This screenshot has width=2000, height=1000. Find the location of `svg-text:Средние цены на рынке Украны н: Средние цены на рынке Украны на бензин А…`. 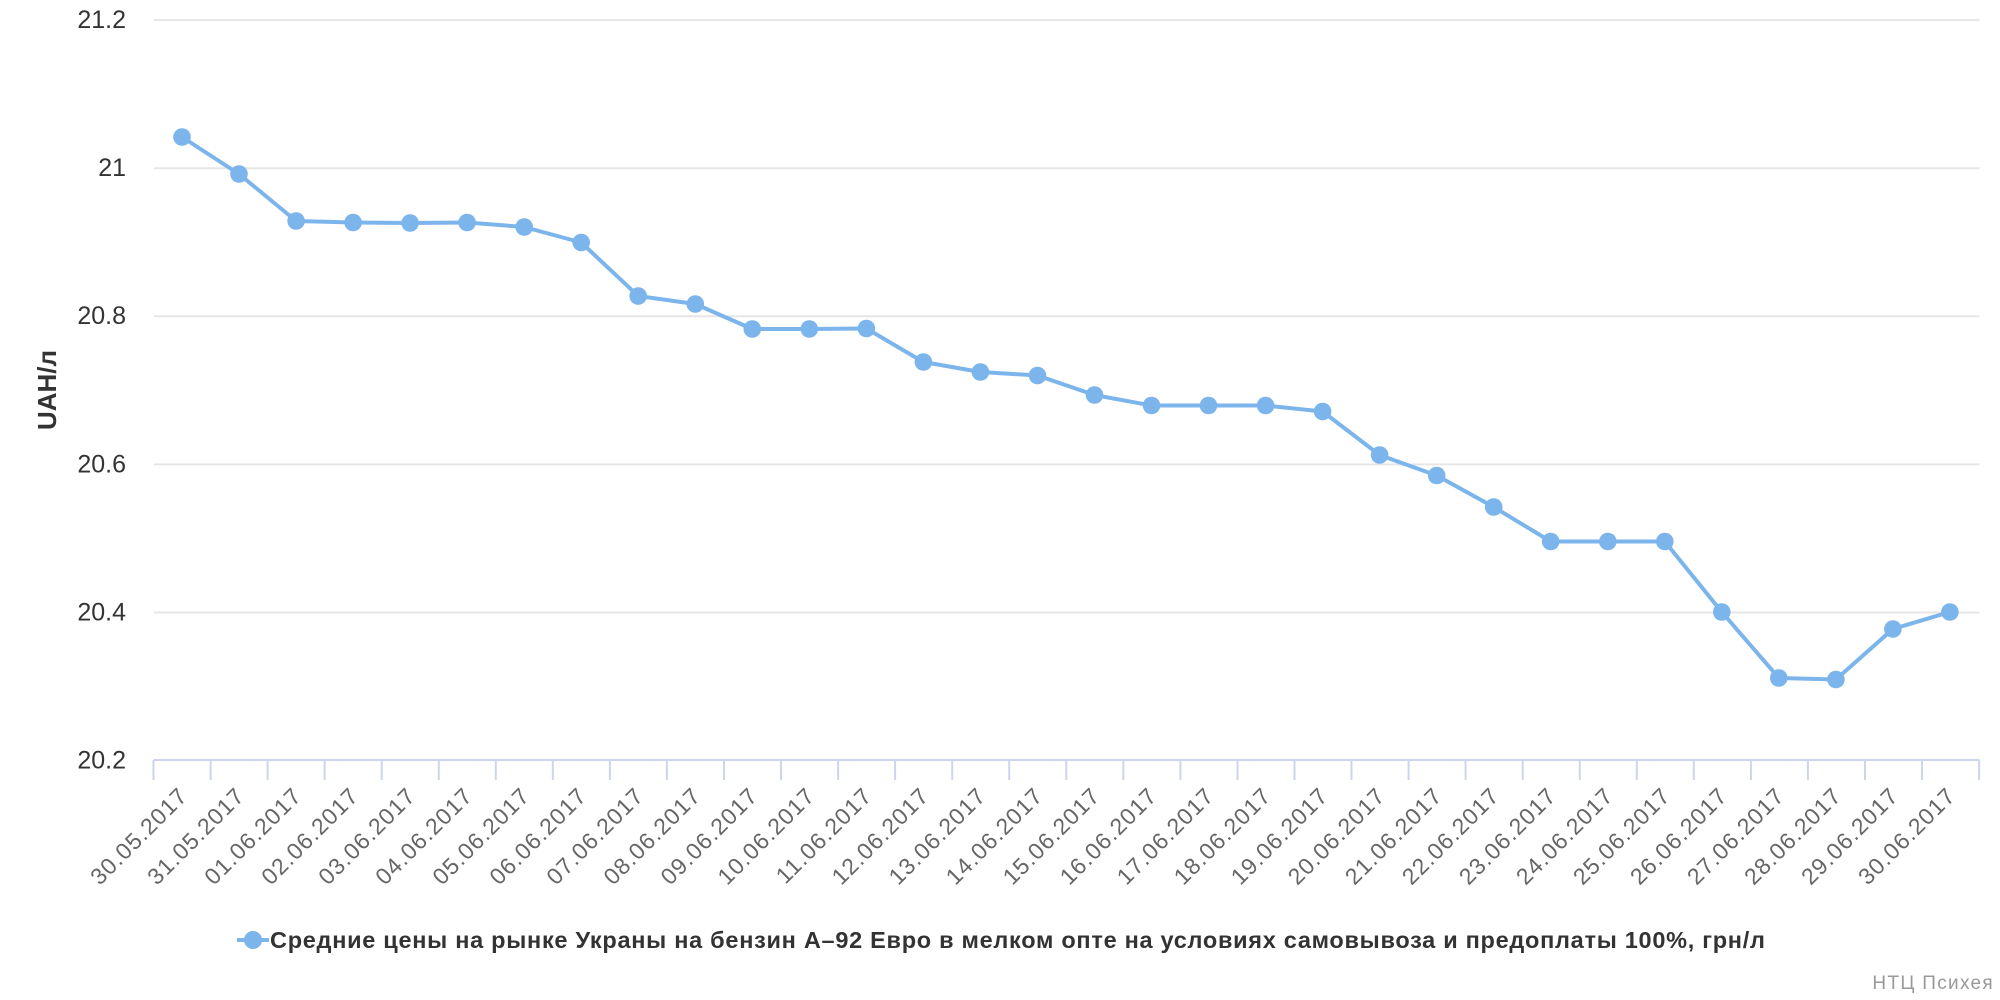

svg-text:Средние цены на рынке Украны н: Средние цены на рынке Украны на бензин А… is located at coordinates (1018, 940).